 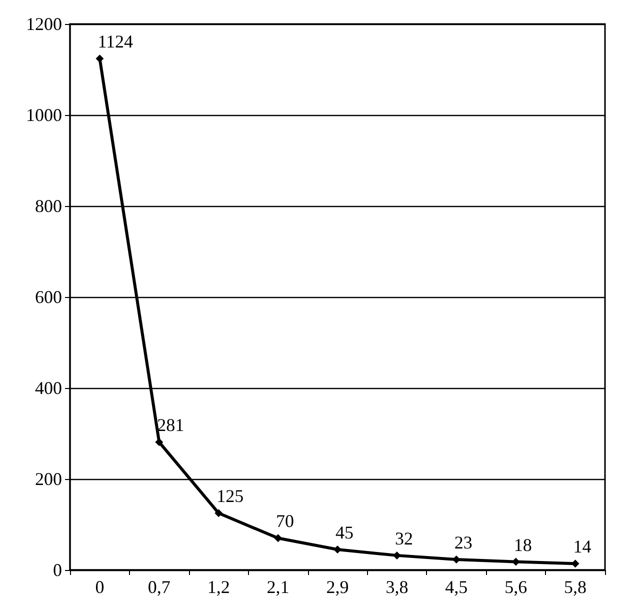 I want to click on x-tick-label: 0, so click(x=99, y=587).